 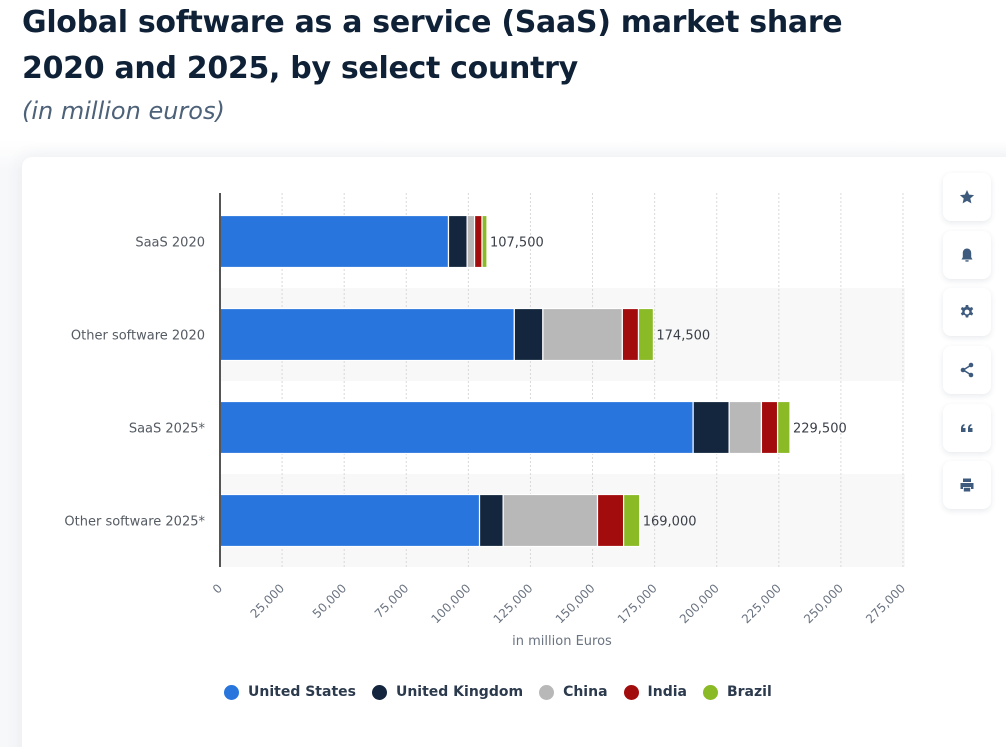 What do you see at coordinates (562, 641) in the screenshot?
I see `x-axis-title: in million Euros` at bounding box center [562, 641].